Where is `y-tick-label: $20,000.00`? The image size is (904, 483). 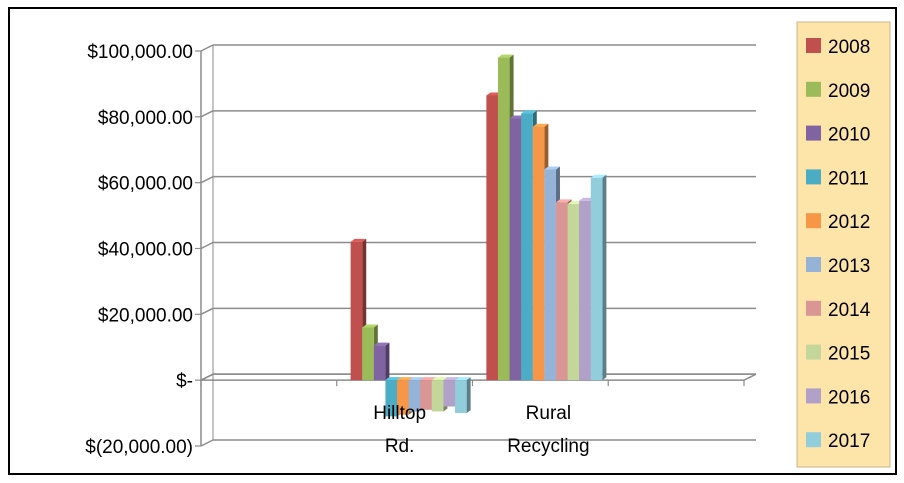
y-tick-label: $20,000.00 is located at coordinates (145, 315).